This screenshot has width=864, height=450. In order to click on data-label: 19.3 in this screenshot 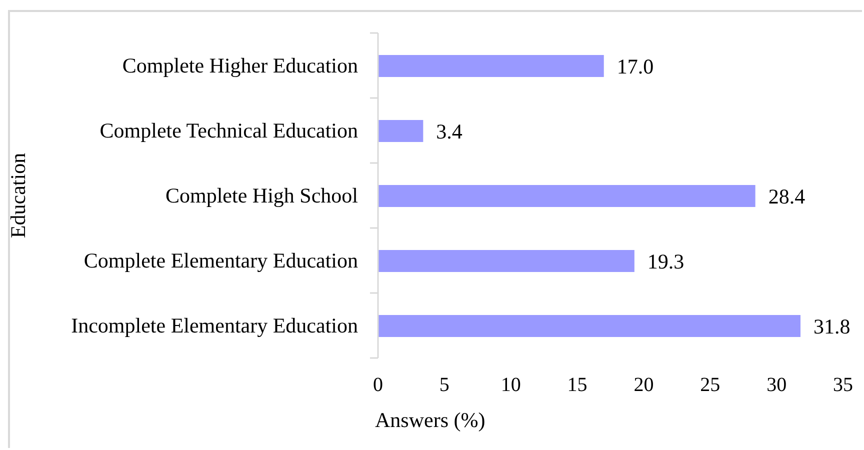, I will do `click(665, 261)`.